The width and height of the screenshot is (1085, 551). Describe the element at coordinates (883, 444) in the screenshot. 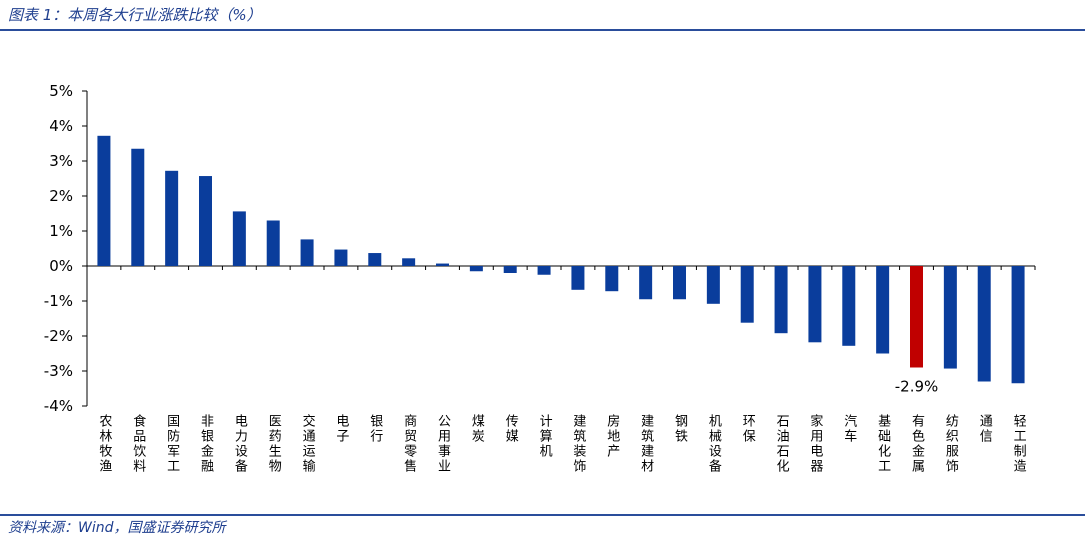

I see `x-tick-label: 基础化工` at that location.